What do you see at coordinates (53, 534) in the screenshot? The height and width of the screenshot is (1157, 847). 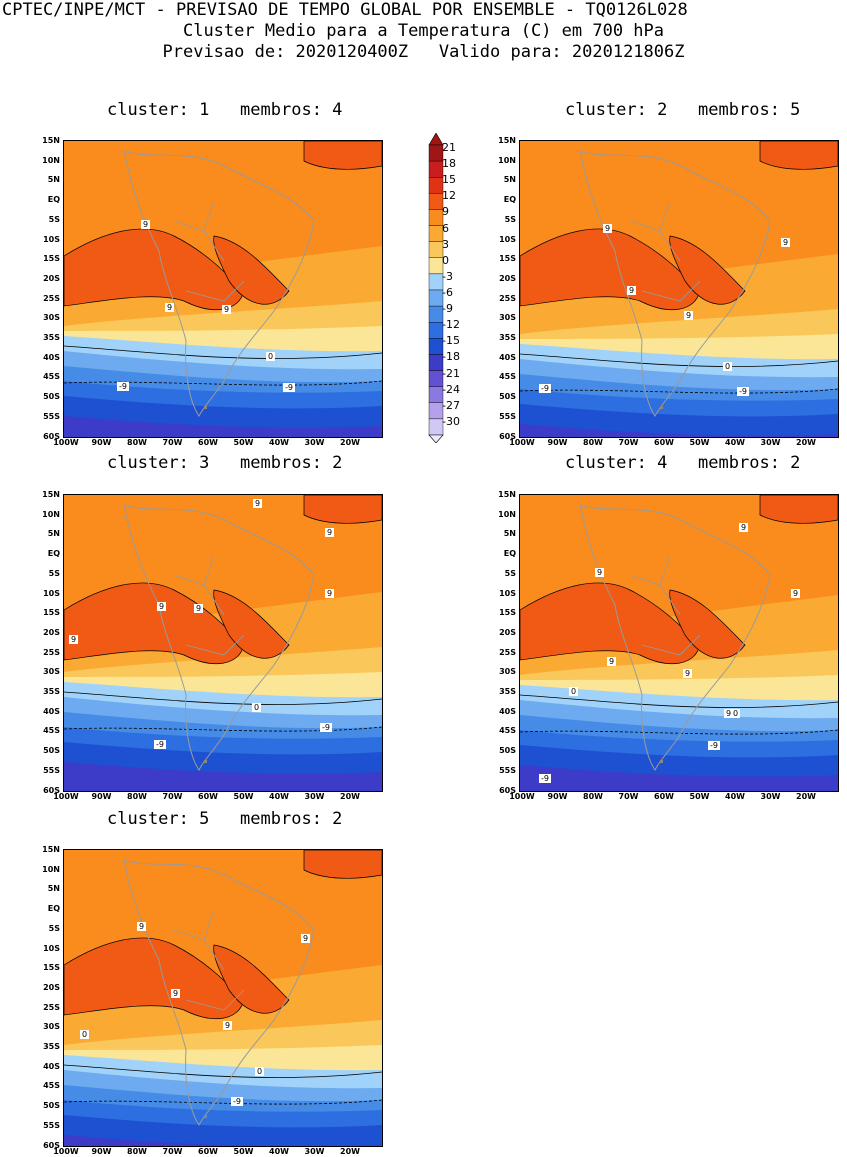 I see `latitude-tick-label: 5N` at bounding box center [53, 534].